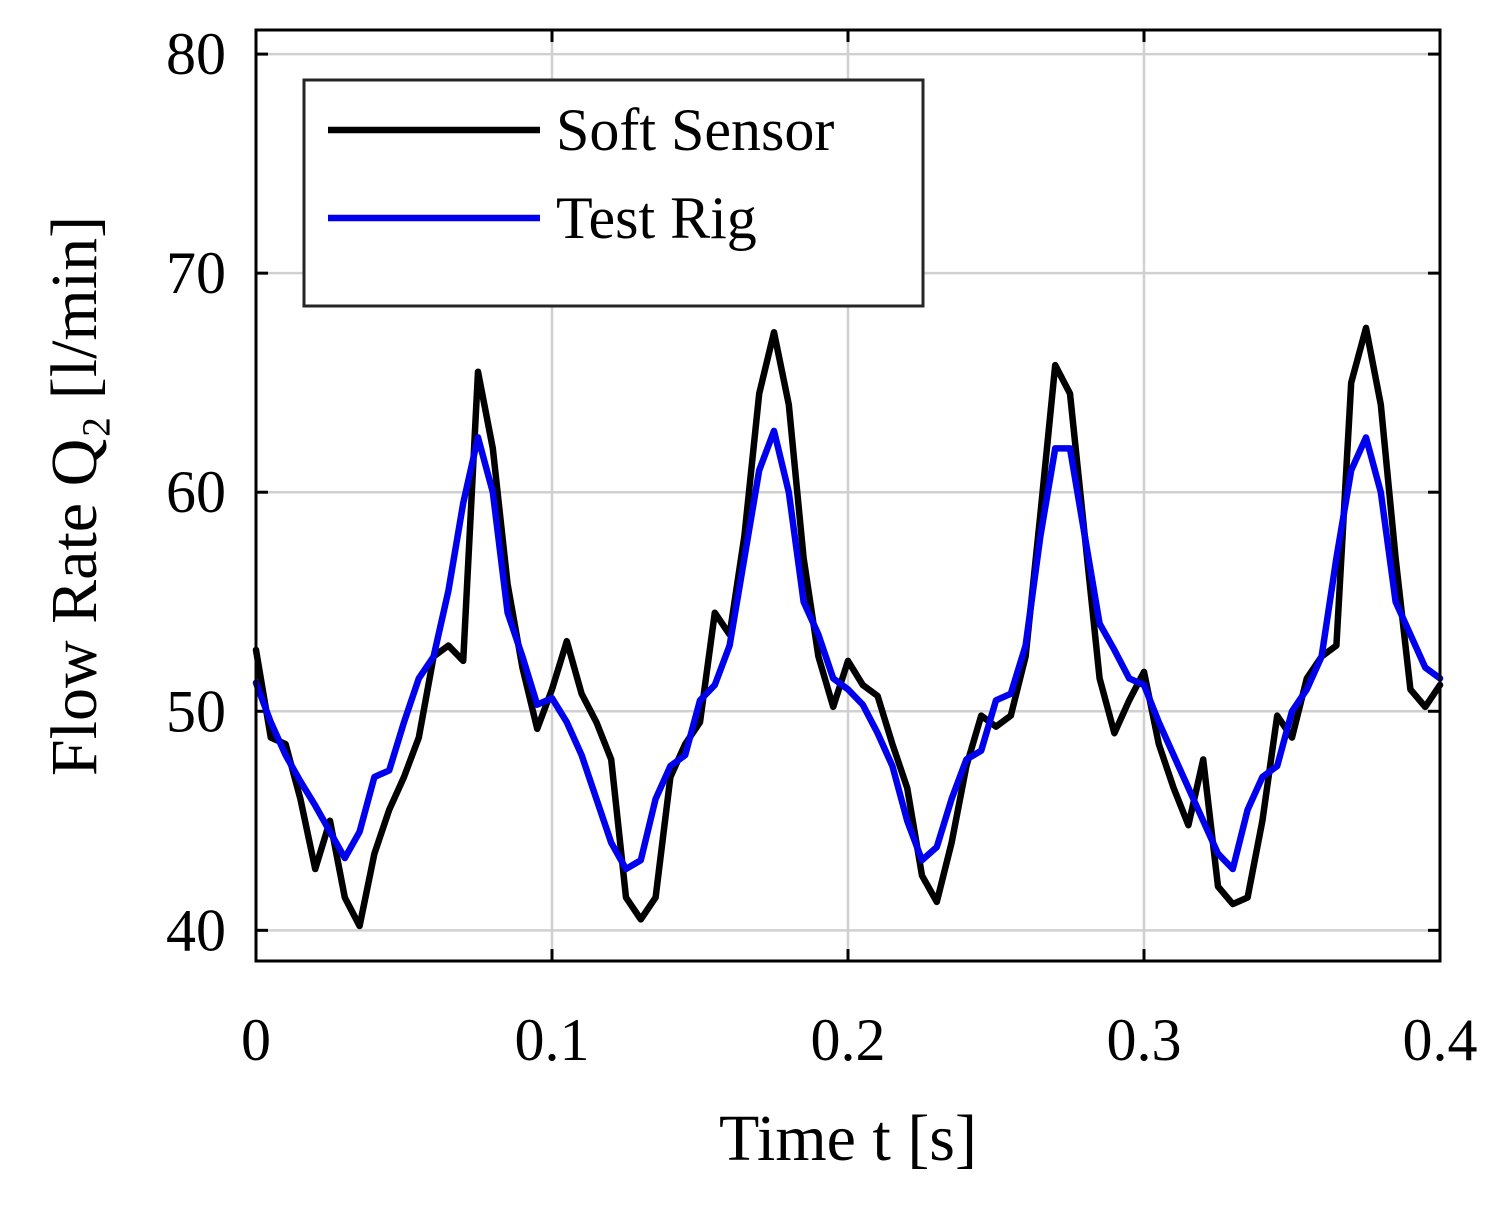 This screenshot has width=1506, height=1209. I want to click on x-tick-label: 0, so click(256, 1040).